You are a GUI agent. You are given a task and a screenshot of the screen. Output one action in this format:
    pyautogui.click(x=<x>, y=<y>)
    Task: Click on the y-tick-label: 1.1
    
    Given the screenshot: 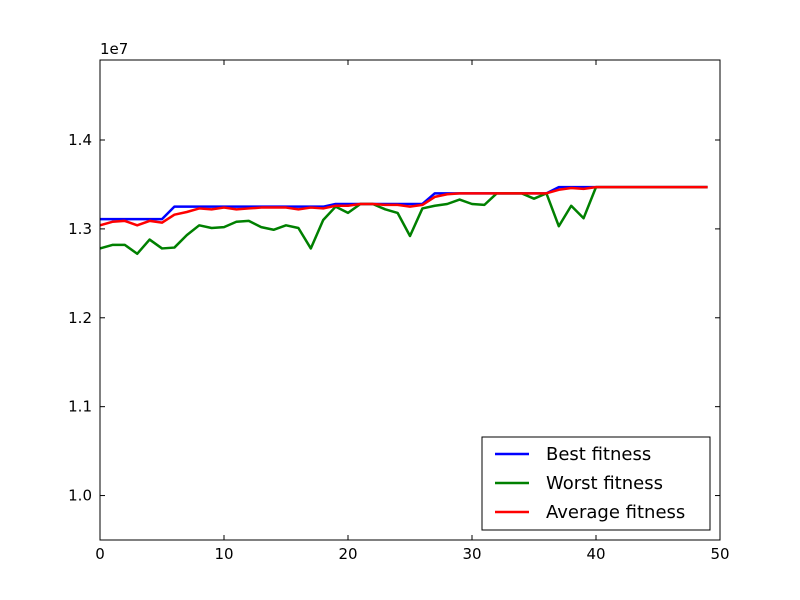 What is the action you would take?
    pyautogui.click(x=80, y=407)
    